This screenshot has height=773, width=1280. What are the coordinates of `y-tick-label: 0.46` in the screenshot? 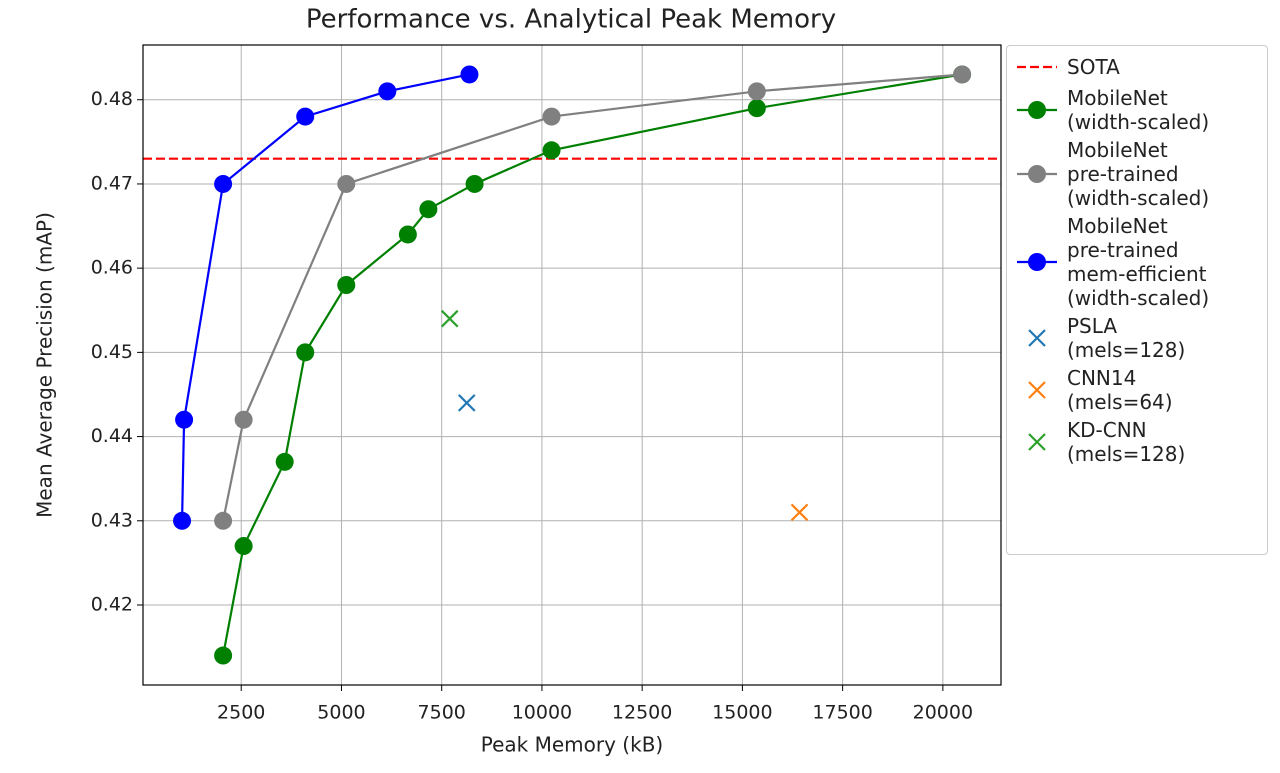 It's located at (112, 268).